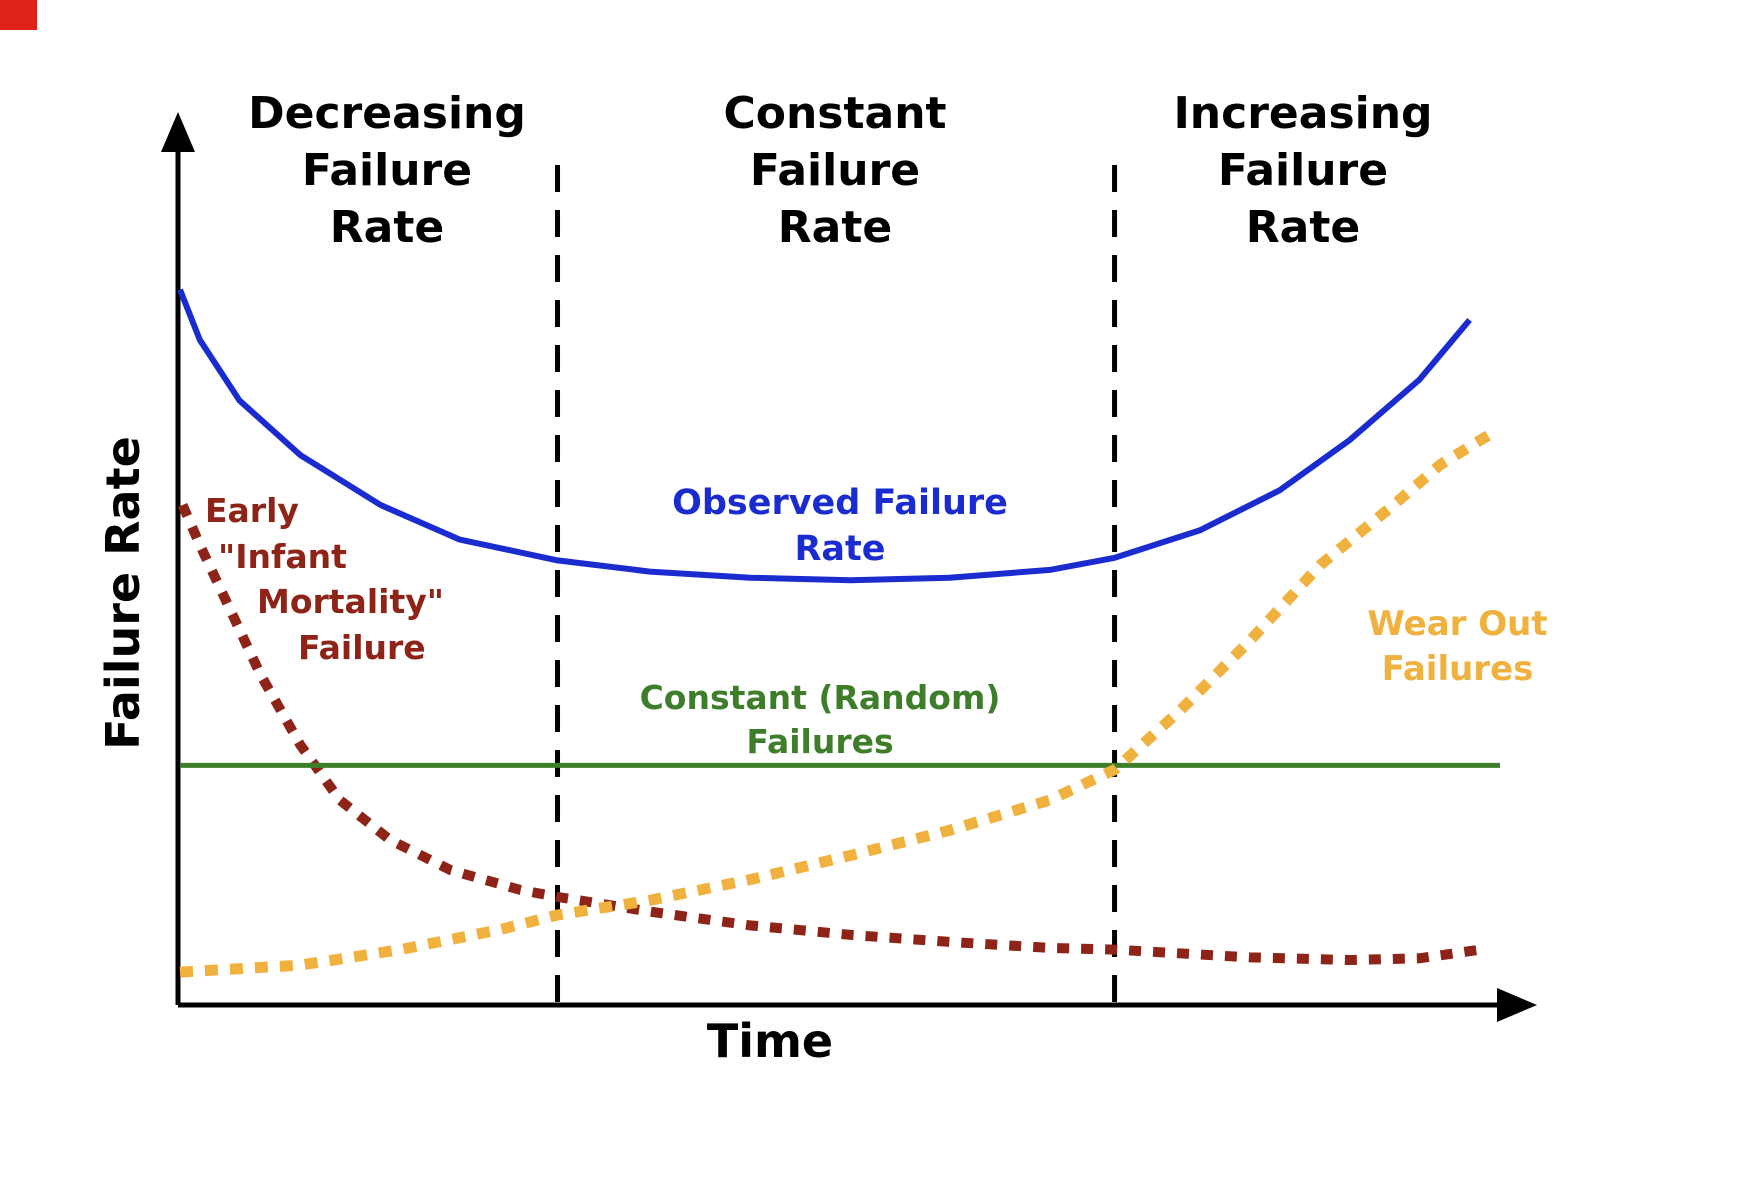 The image size is (1750, 1202). Describe the element at coordinates (387, 171) in the screenshot. I see `region-label-decreasing-failure-rate: Decreasing Failure Rate` at that location.